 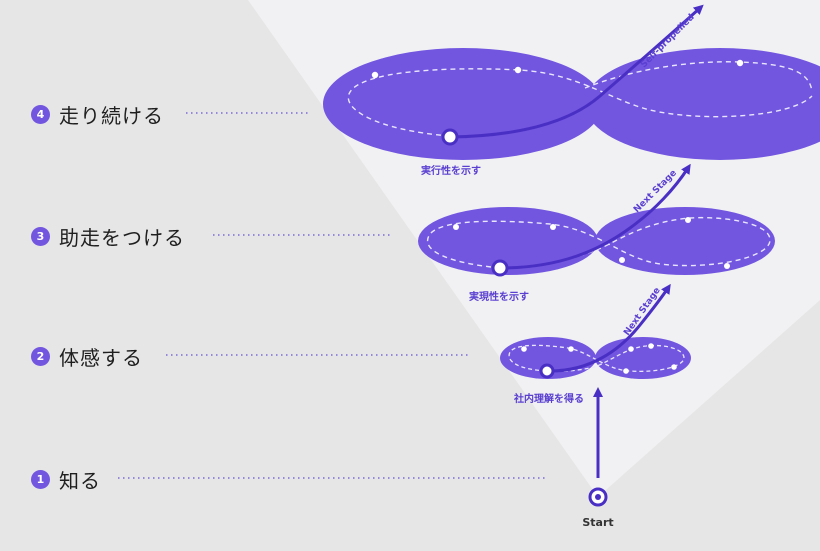 What do you see at coordinates (595, 216) in the screenshot?
I see `arrow-level-2-next` at bounding box center [595, 216].